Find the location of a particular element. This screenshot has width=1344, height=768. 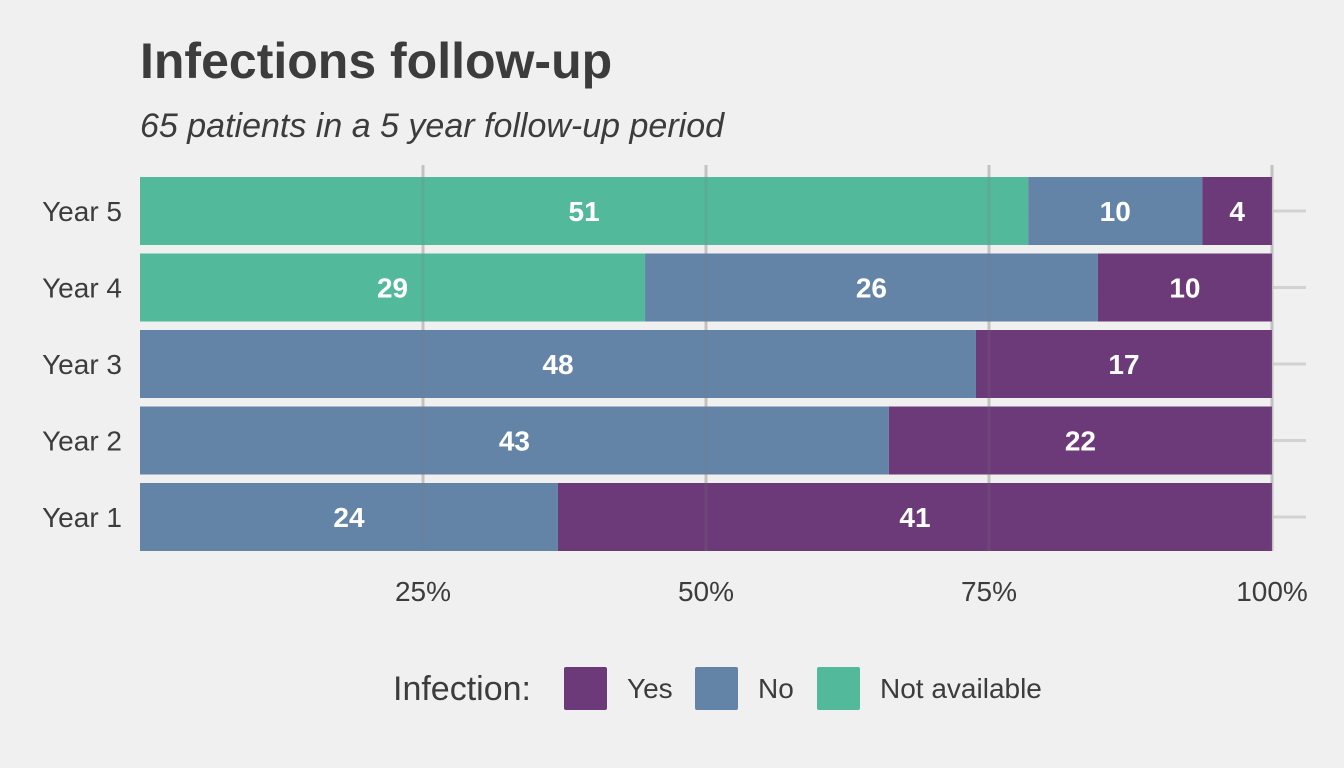

bar-value-label: 43 is located at coordinates (514, 441).